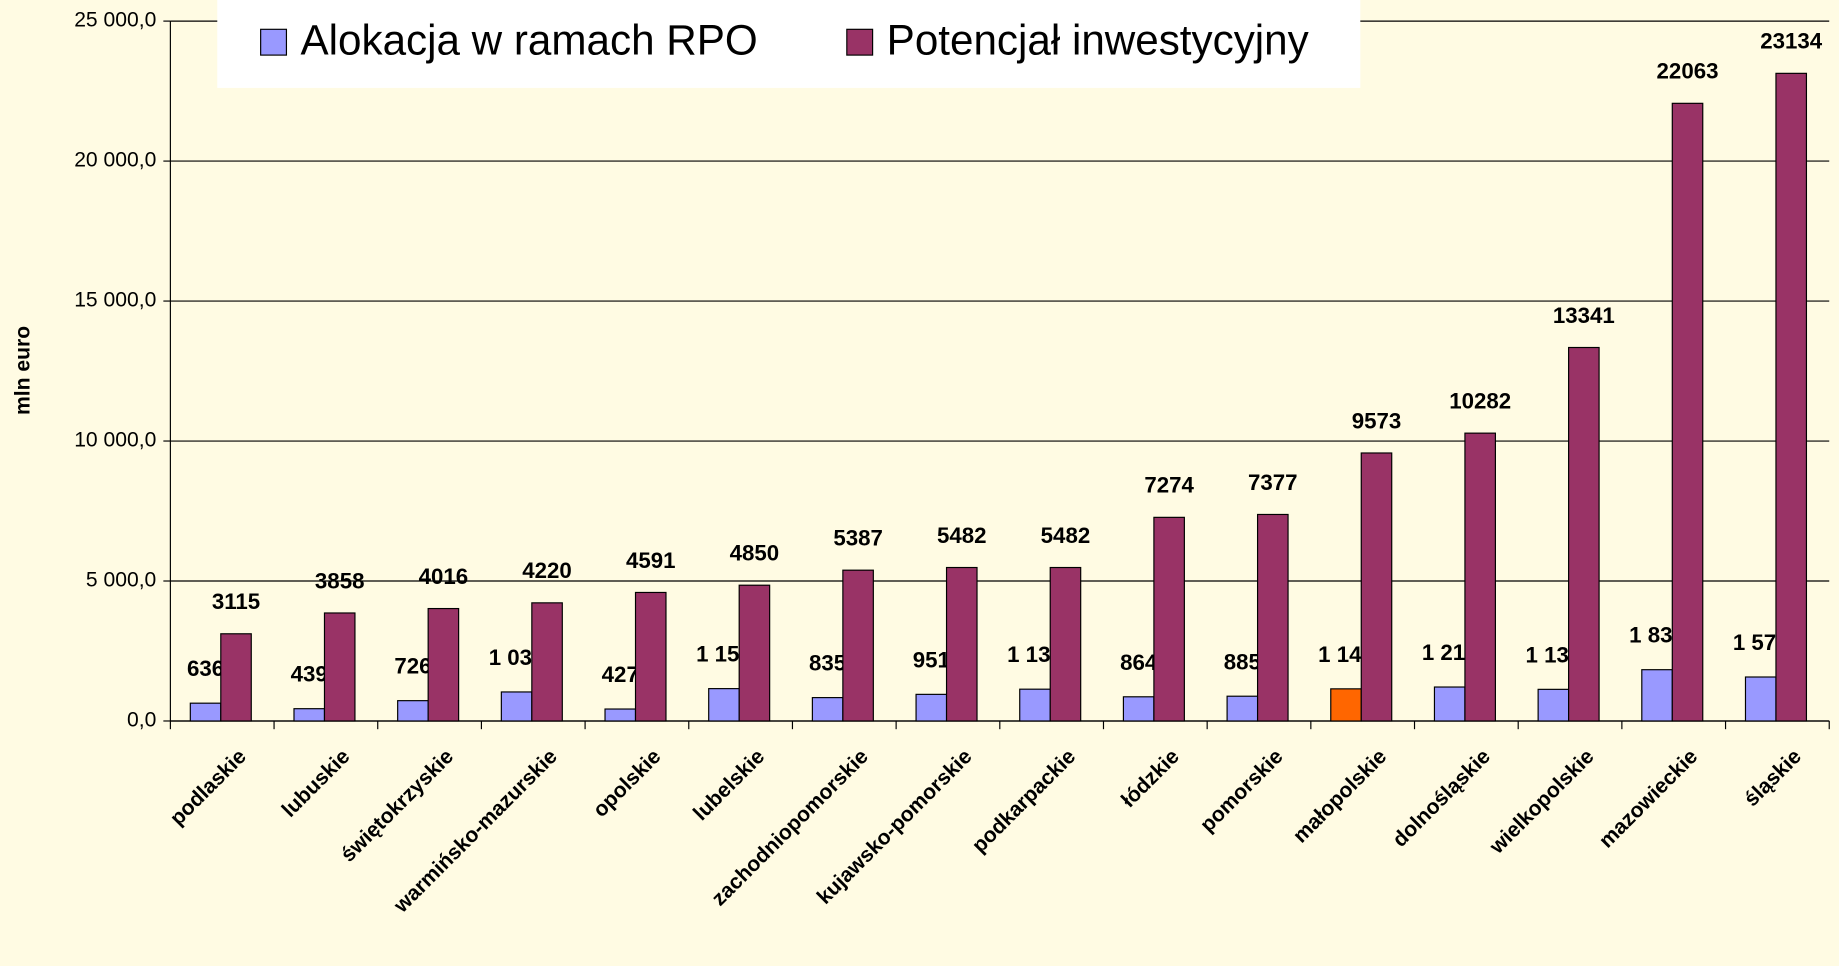 The image size is (1839, 966). Describe the element at coordinates (931, 659) in the screenshot. I see `value-label: 951` at that location.